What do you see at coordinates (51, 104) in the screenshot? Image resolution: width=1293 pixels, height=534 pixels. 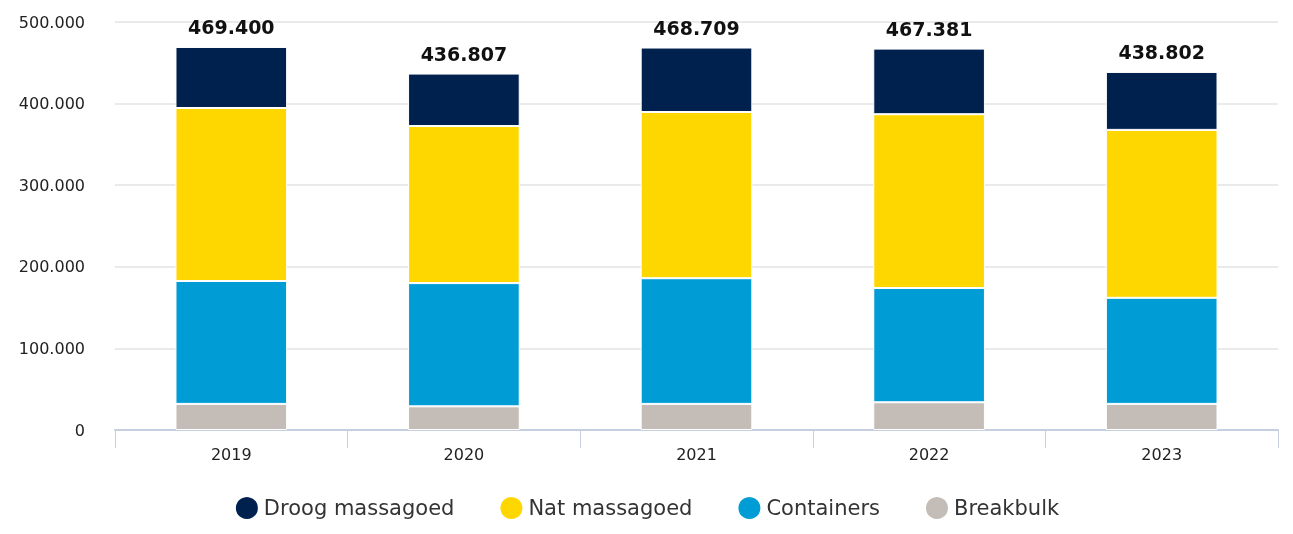 I see `y-tick-label: 400.000` at bounding box center [51, 104].